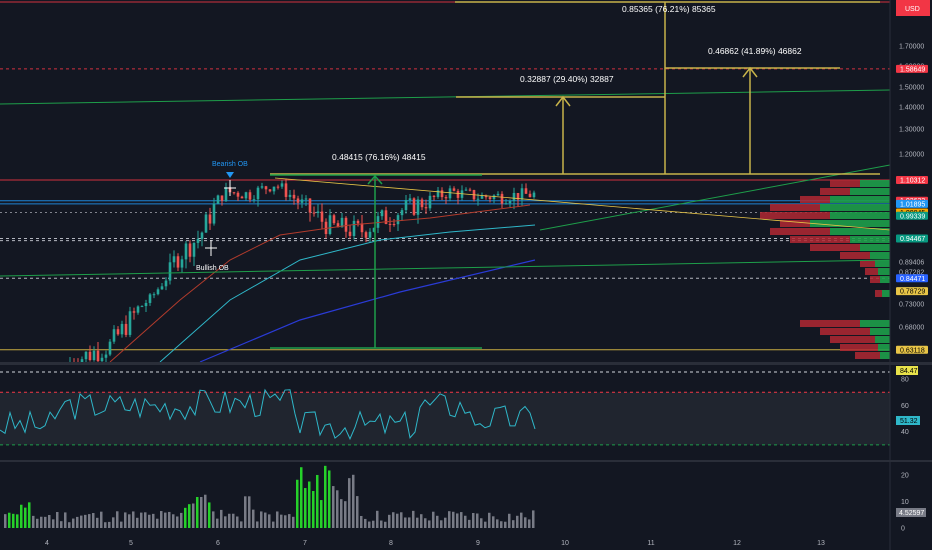 The image size is (932, 550). What do you see at coordinates (567, 79) in the screenshot?
I see `measure-a-label: 0.32887 (29.40%) 32887` at bounding box center [567, 79].